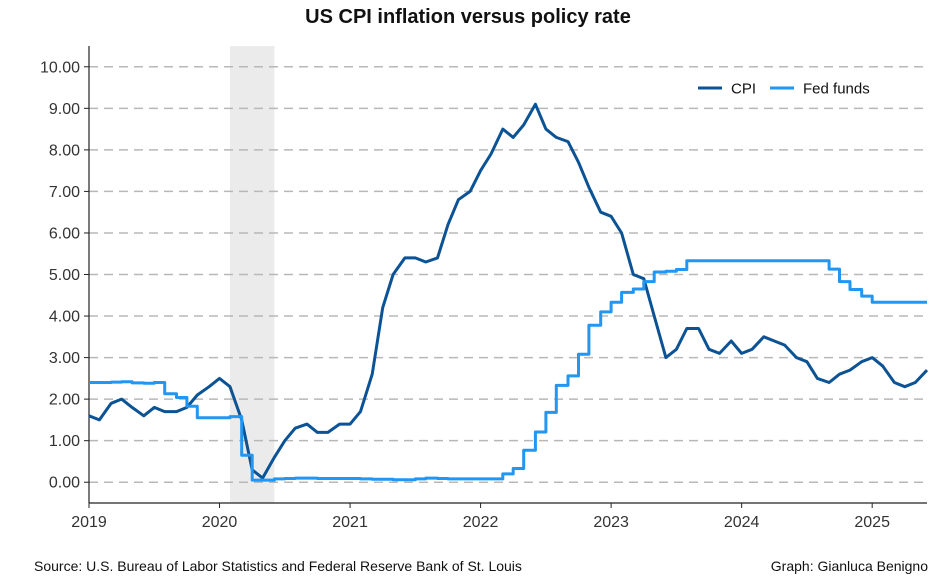  What do you see at coordinates (64, 317) in the screenshot?
I see `y-tick-label: 4.00` at bounding box center [64, 317].